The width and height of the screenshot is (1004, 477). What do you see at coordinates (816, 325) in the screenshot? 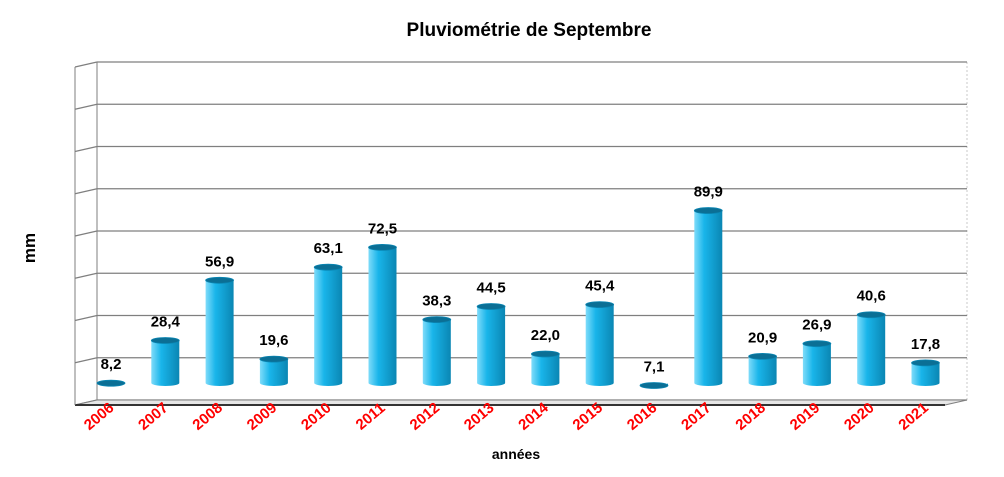
I see `data-label: 26,9` at bounding box center [816, 325].